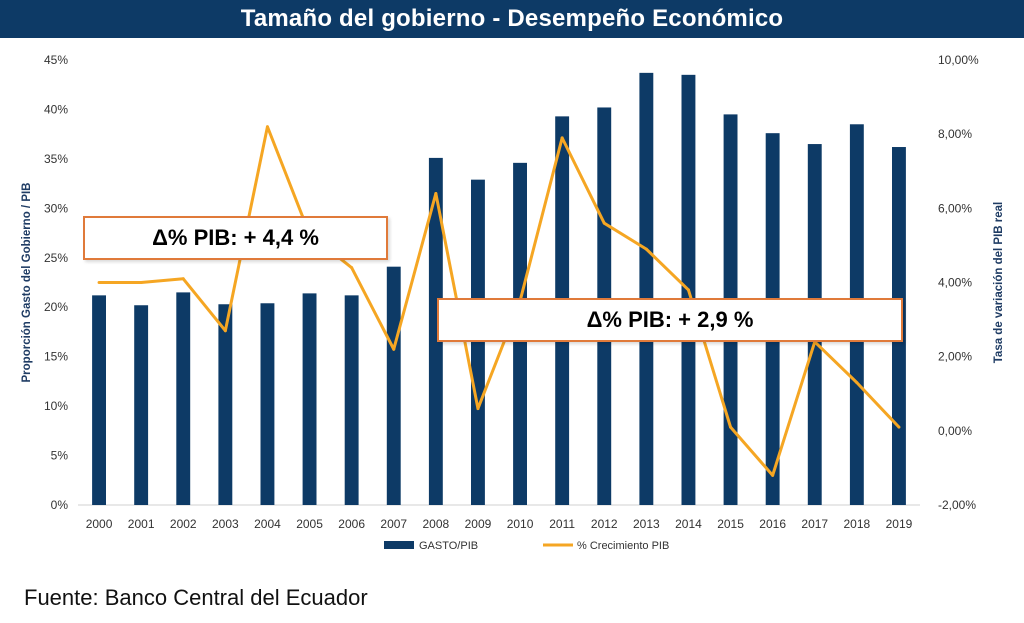  What do you see at coordinates (393, 524) in the screenshot?
I see `x-tick-label: 2007` at bounding box center [393, 524].